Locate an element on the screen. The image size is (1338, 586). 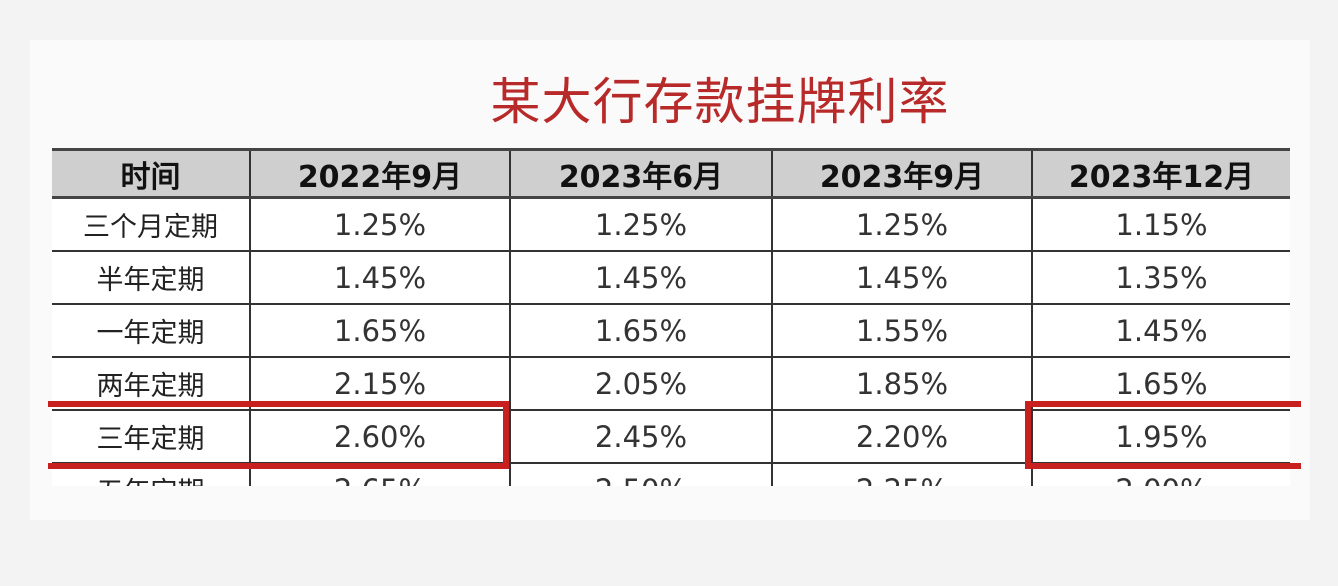
rate-cell: 1.95% is located at coordinates (1160, 436).